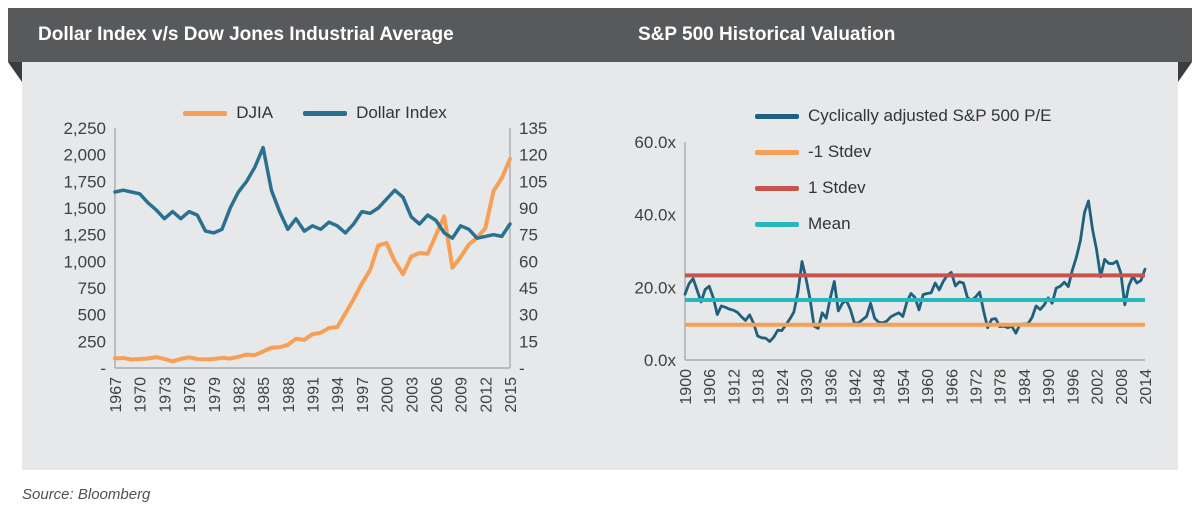  What do you see at coordinates (1025, 387) in the screenshot?
I see `x-tick-label: 1984` at bounding box center [1025, 387].